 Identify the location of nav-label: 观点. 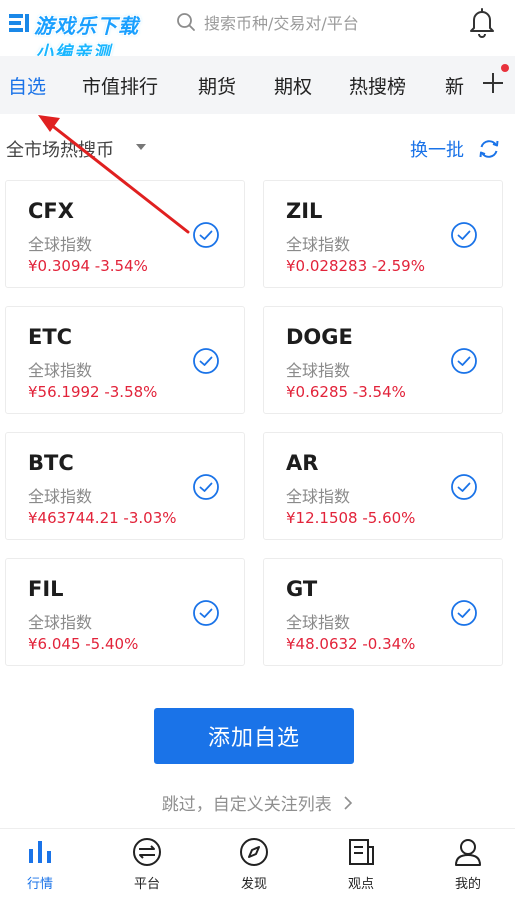
(360, 884).